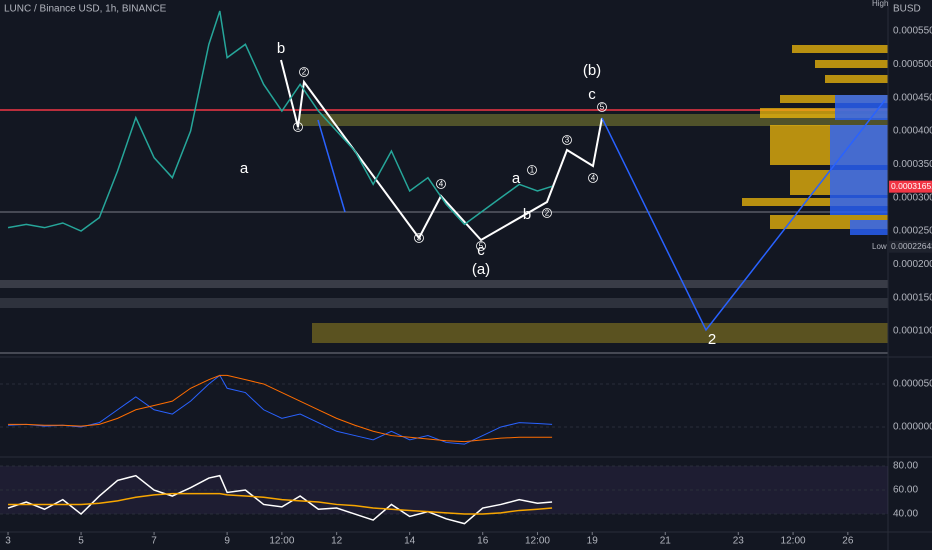 The height and width of the screenshot is (550, 932). I want to click on currency: BUSD, so click(907, 9).